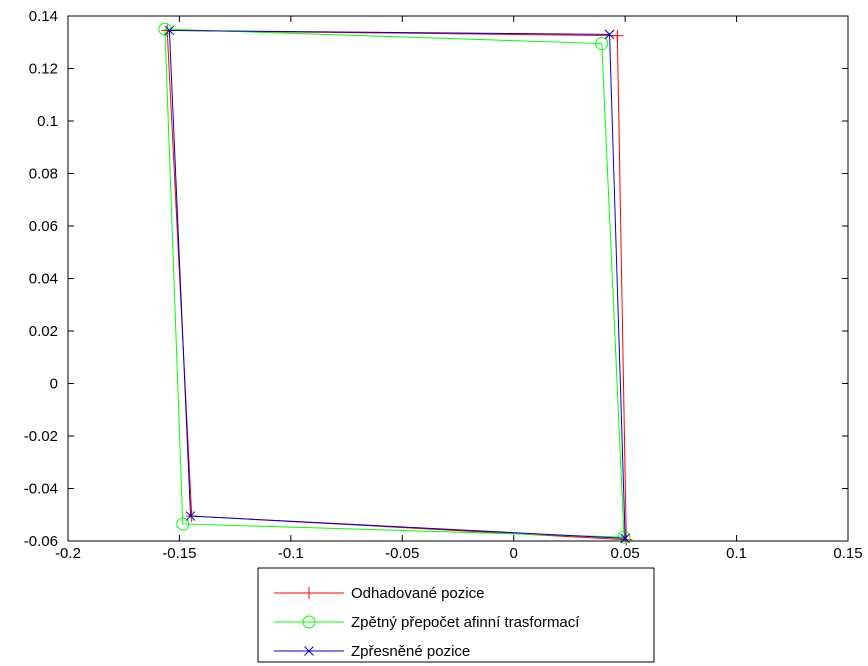 The image size is (868, 666). I want to click on x-tick-label: -0.1, so click(291, 553).